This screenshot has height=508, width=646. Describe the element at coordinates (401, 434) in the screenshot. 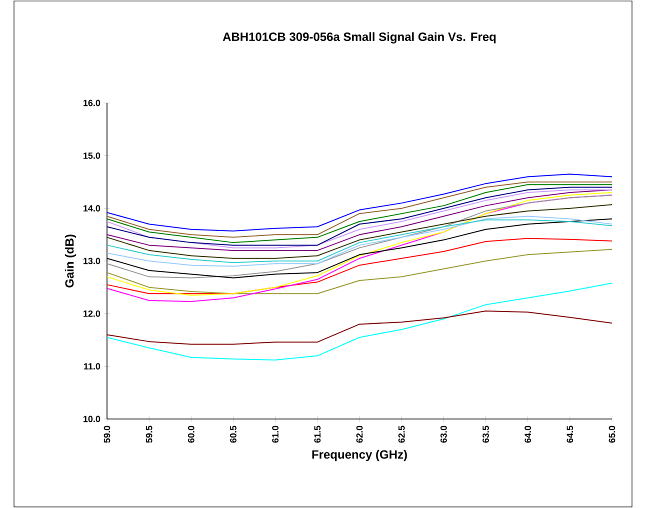

I see `x-tick-label: 62.5` at that location.